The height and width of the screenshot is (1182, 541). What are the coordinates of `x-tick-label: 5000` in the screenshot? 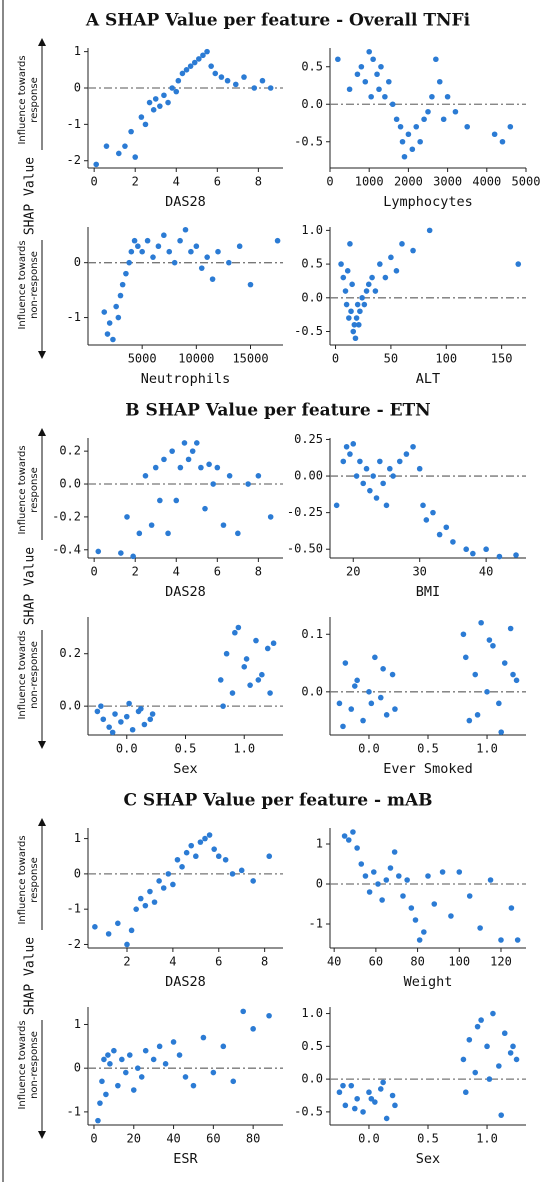 It's located at (526, 182).